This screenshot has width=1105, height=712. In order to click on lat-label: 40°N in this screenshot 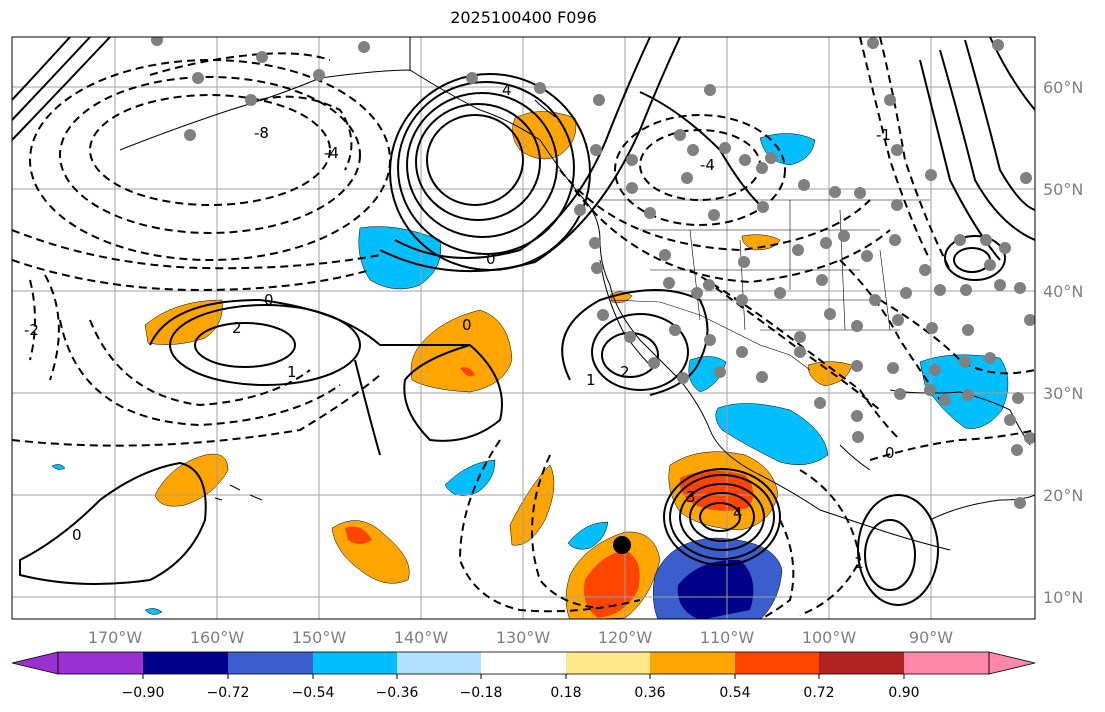, I will do `click(1063, 291)`.